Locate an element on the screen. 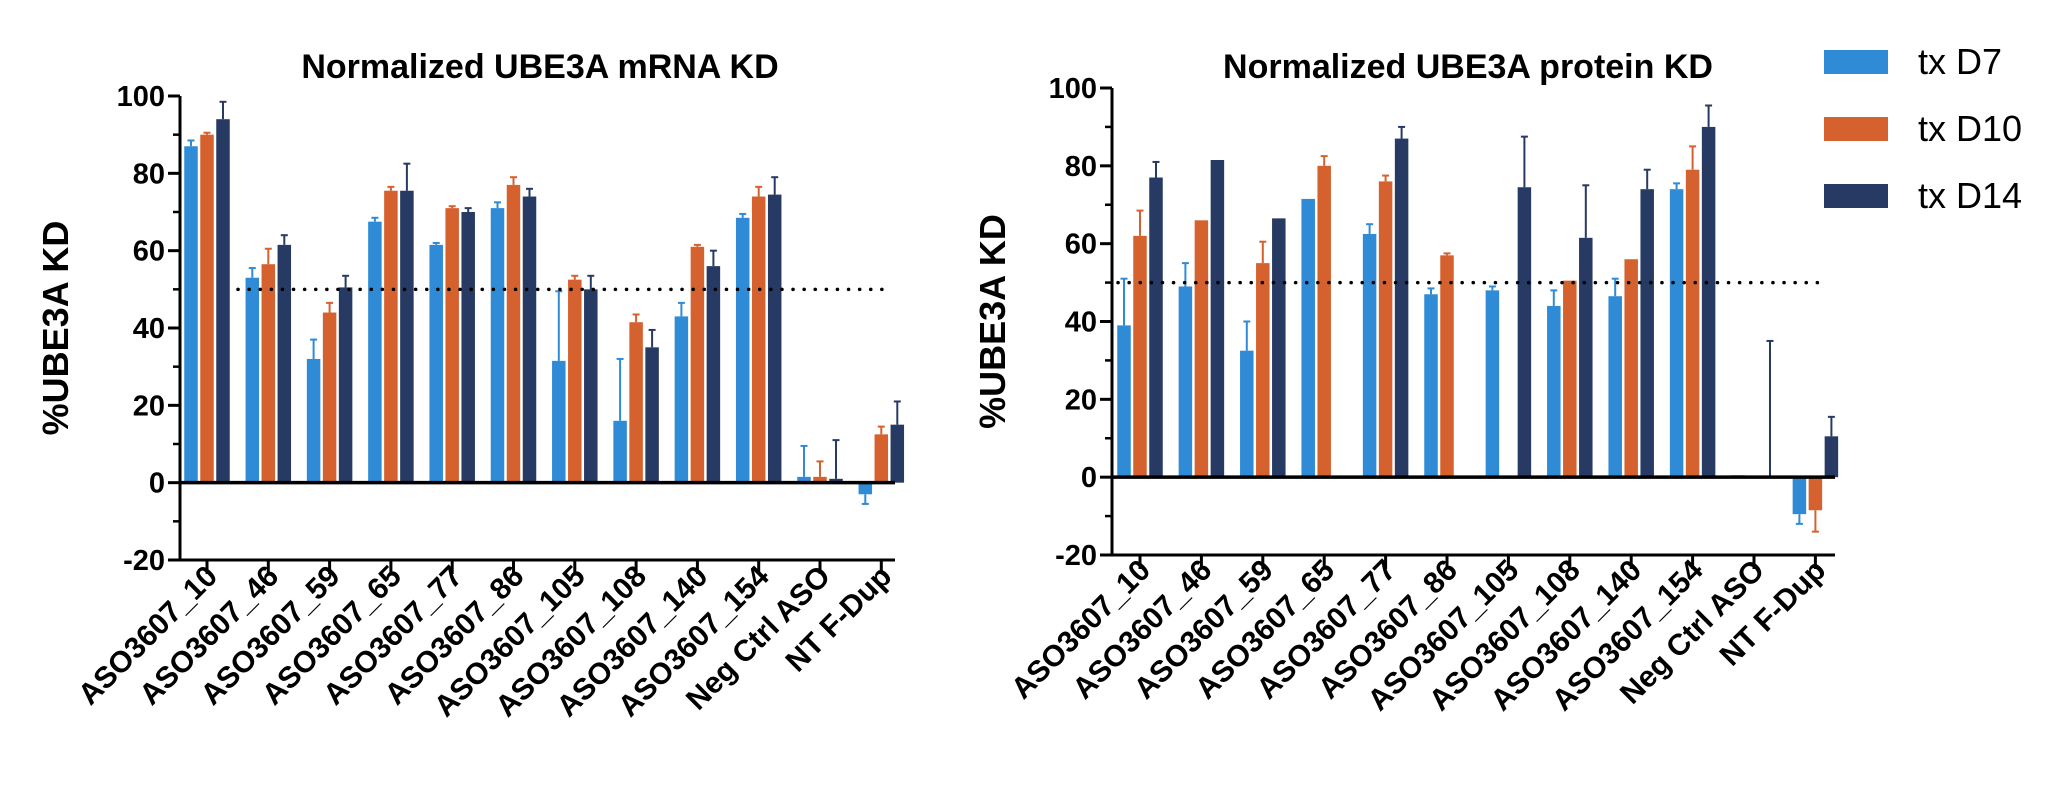 The image size is (2048, 805). legend: tx D7 tx D10 tx D14 is located at coordinates (1923, 128).